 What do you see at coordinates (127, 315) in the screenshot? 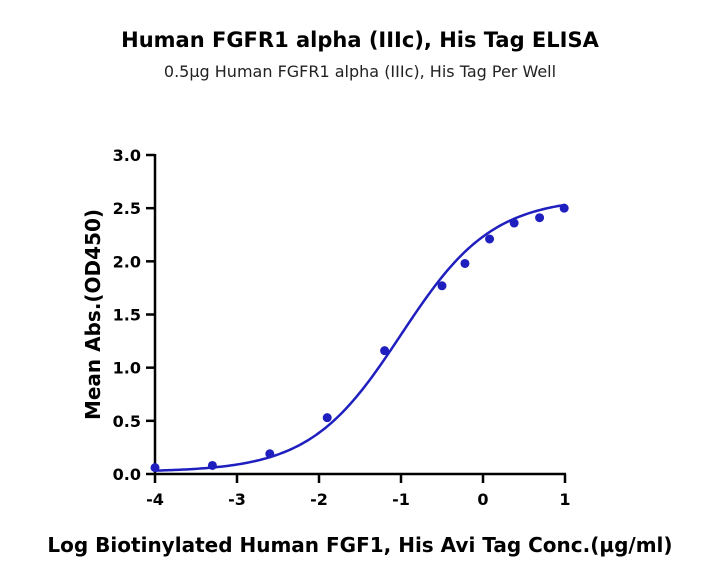
I see `y-tick-label: 1.5` at bounding box center [127, 315].